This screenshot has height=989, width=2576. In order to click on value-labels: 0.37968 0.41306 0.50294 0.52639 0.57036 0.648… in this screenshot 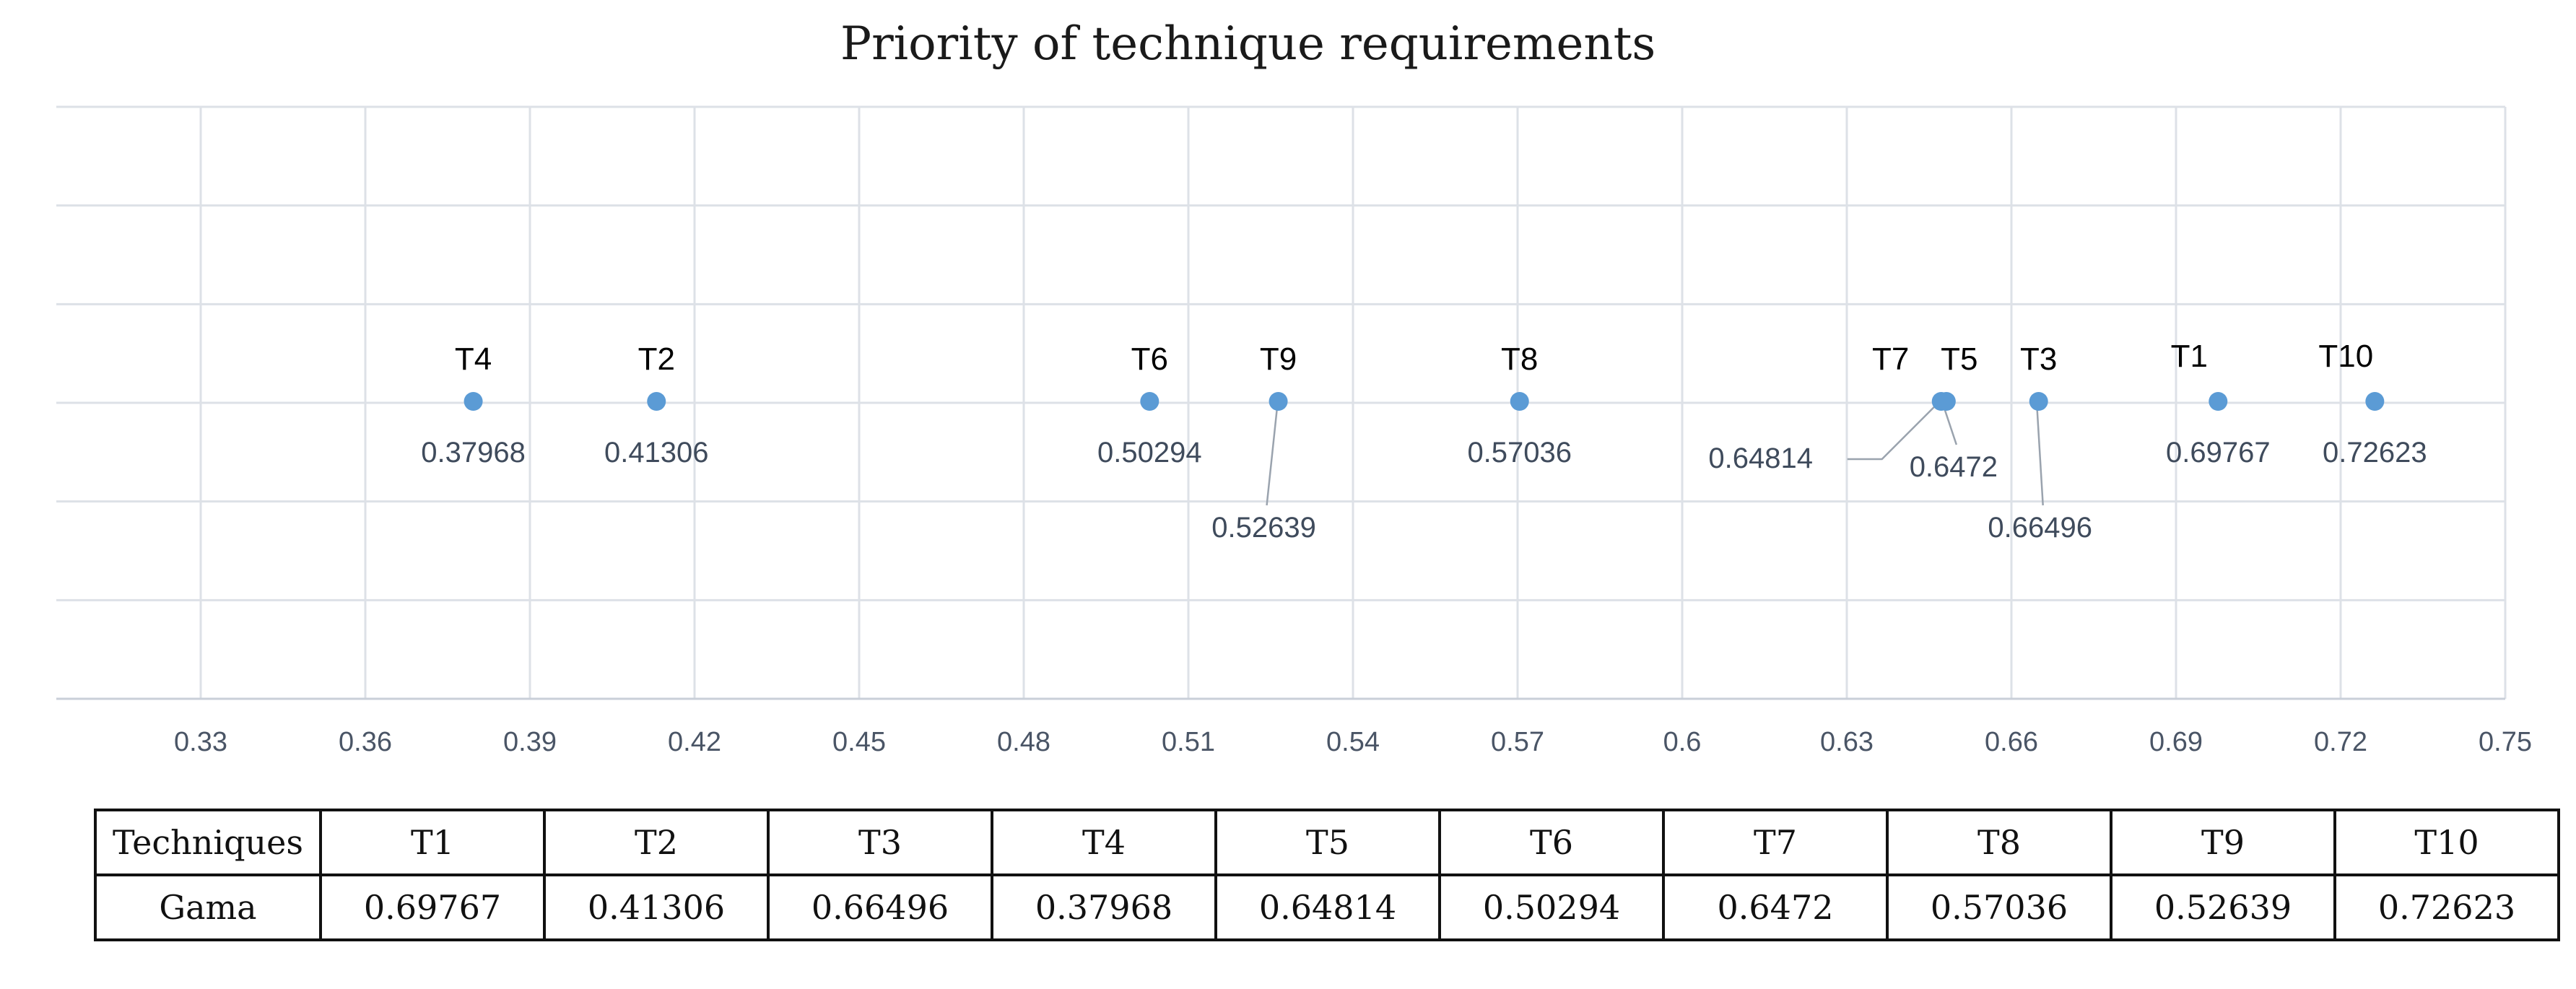, I will do `click(1424, 491)`.